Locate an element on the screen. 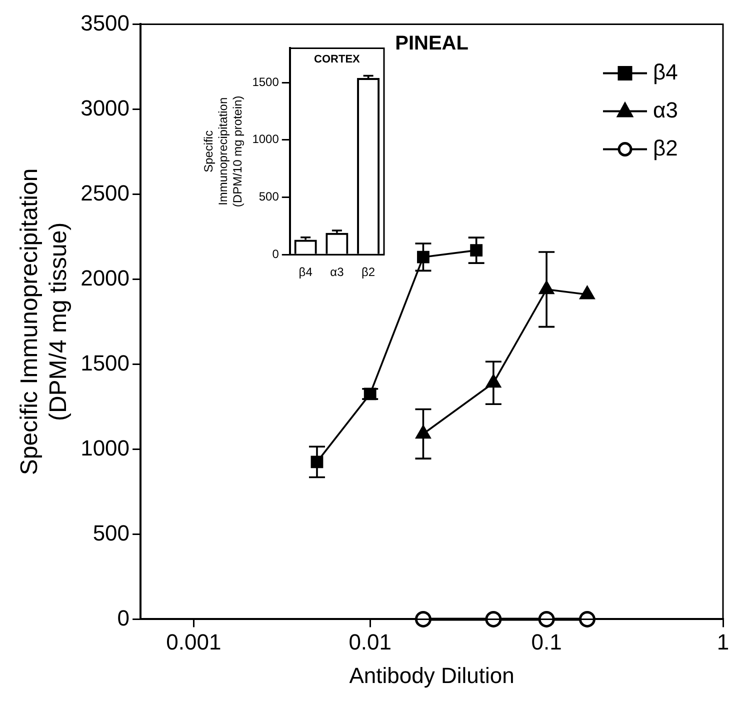 The image size is (749, 703). legend-label: α3 is located at coordinates (665, 109).